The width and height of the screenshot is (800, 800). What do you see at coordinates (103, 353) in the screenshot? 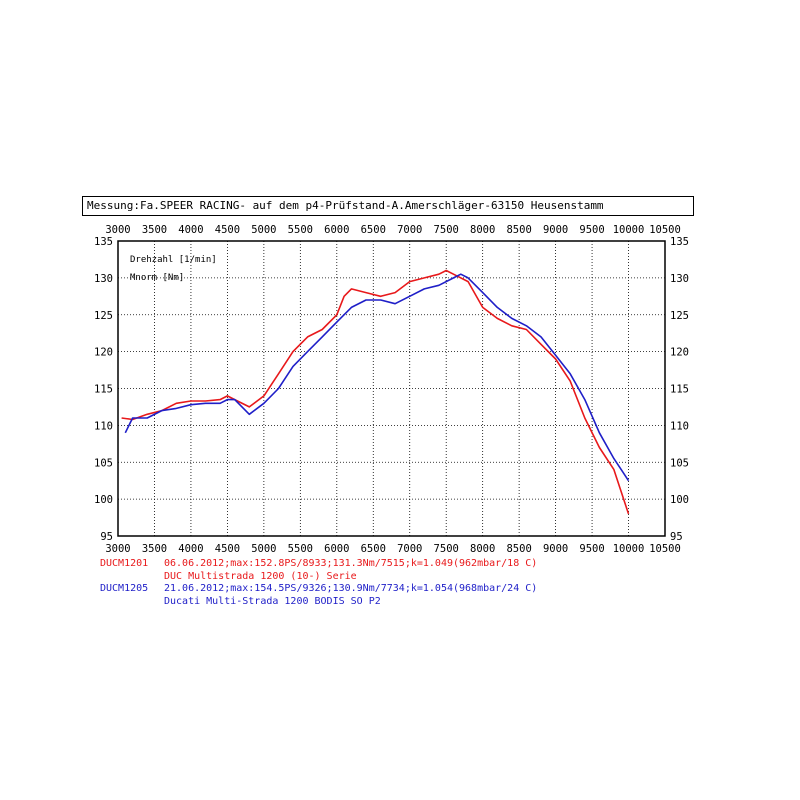
I see `y-tick-label-left: 120` at bounding box center [103, 353].